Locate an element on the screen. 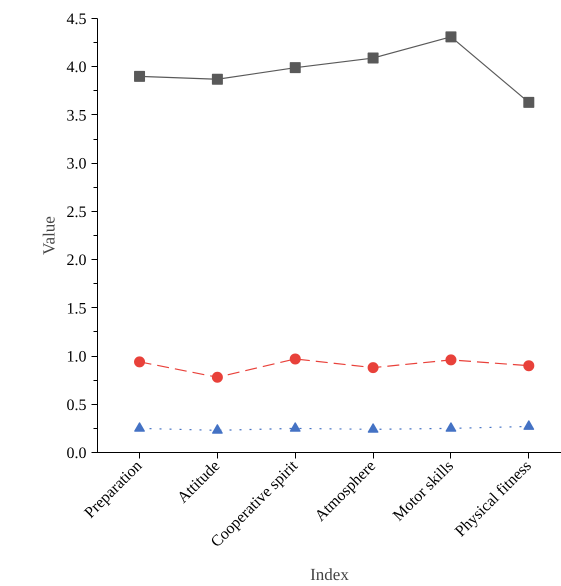 The image size is (561, 586). y-tick-label: 0.0 is located at coordinates (76, 453).